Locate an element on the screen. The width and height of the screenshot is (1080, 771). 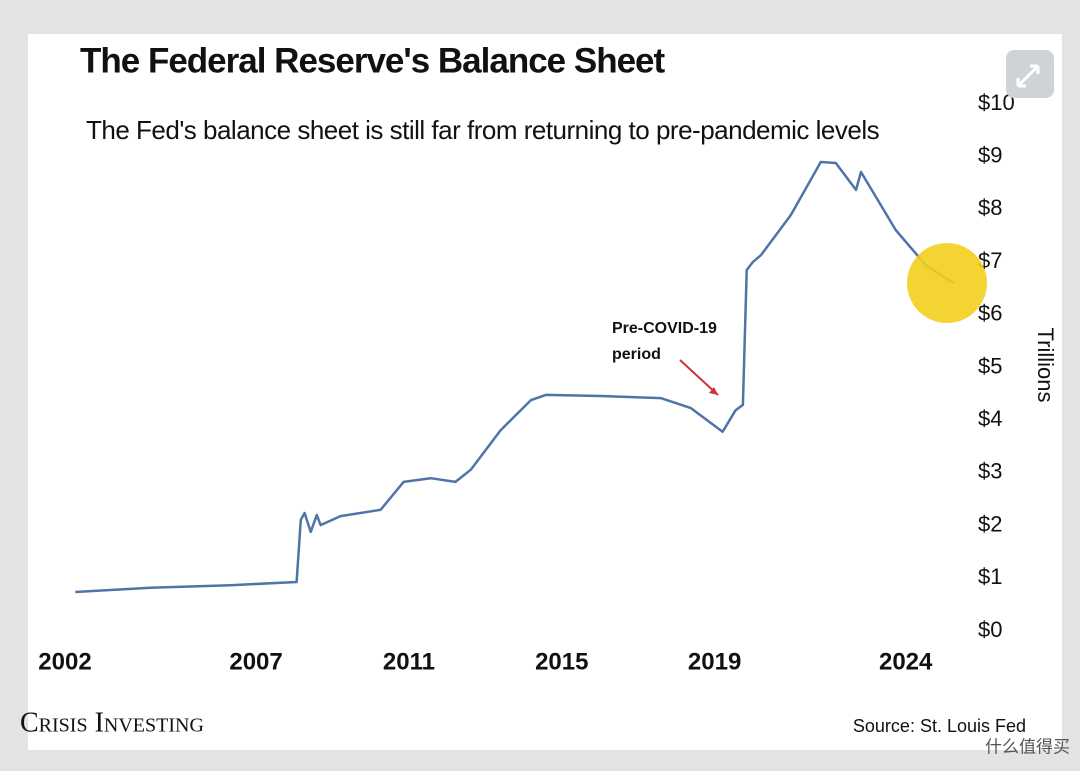
annotation-arrow is located at coordinates (699, 377).